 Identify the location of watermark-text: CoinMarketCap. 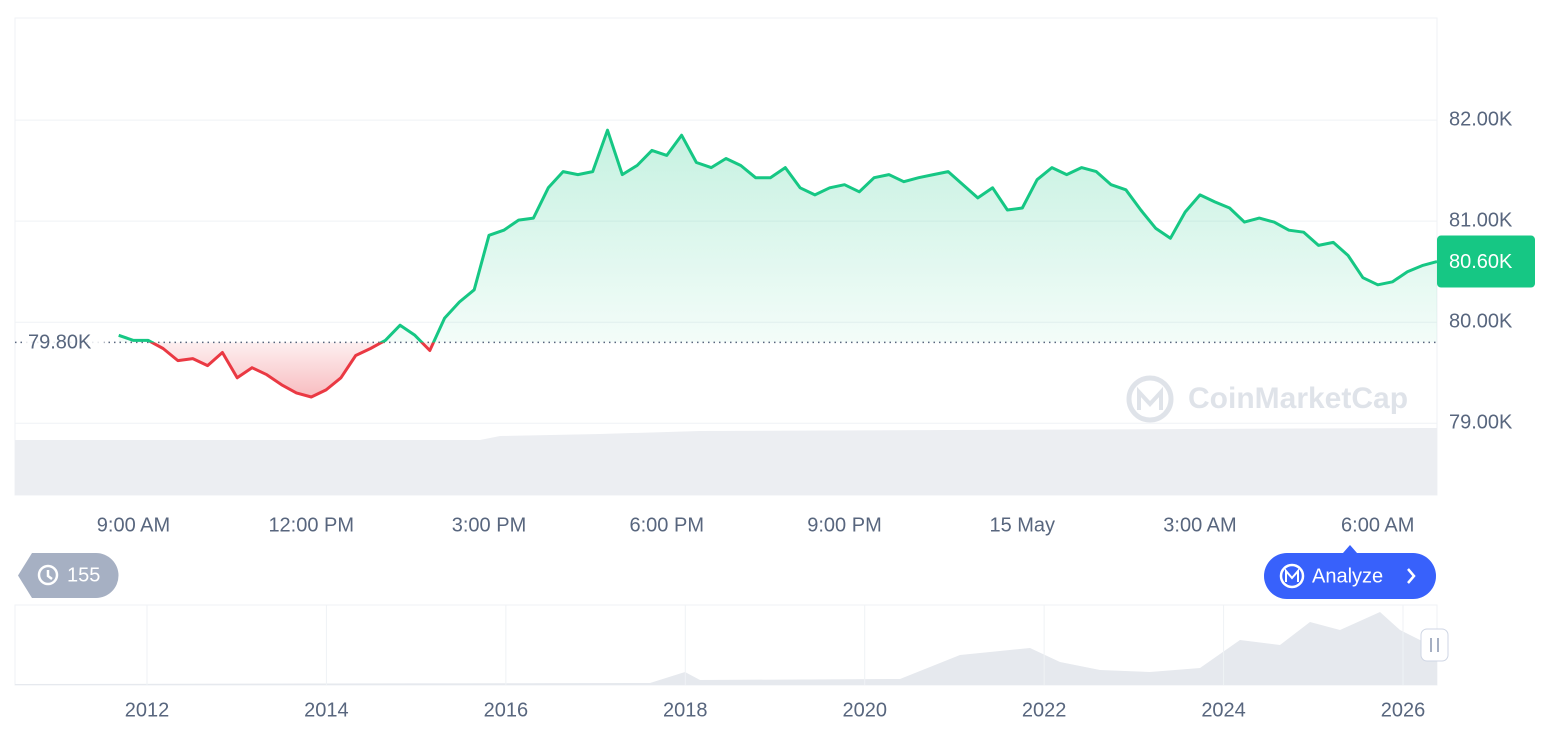
(1298, 398).